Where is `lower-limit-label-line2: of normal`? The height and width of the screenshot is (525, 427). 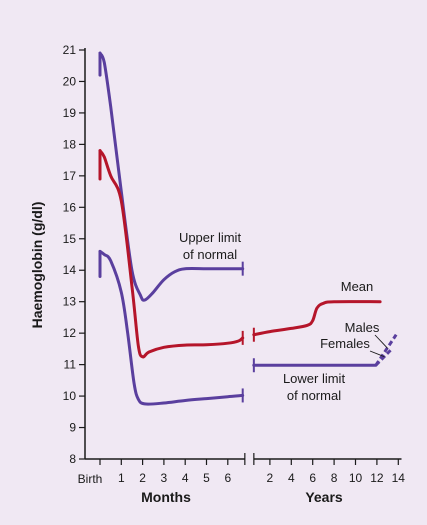
lower-limit-label-line2: of normal is located at coordinates (314, 395).